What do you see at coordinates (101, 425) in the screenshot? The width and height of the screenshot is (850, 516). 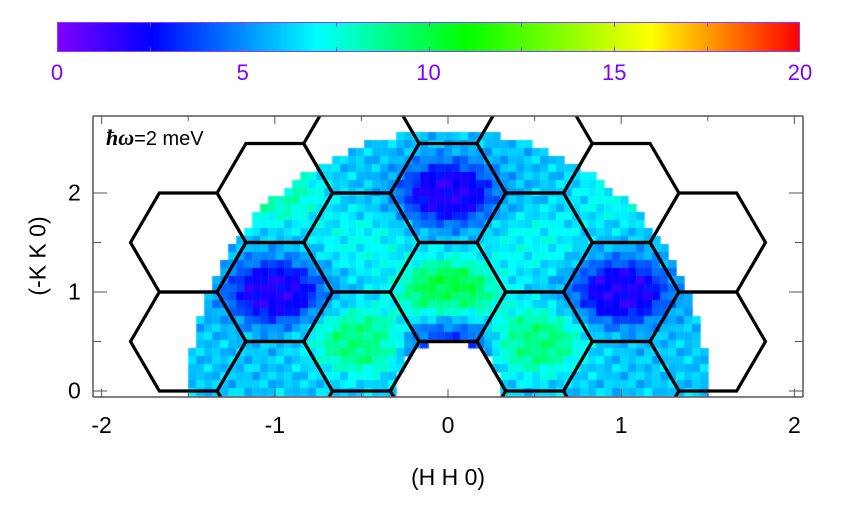 I see `x-tick-label: -2` at bounding box center [101, 425].